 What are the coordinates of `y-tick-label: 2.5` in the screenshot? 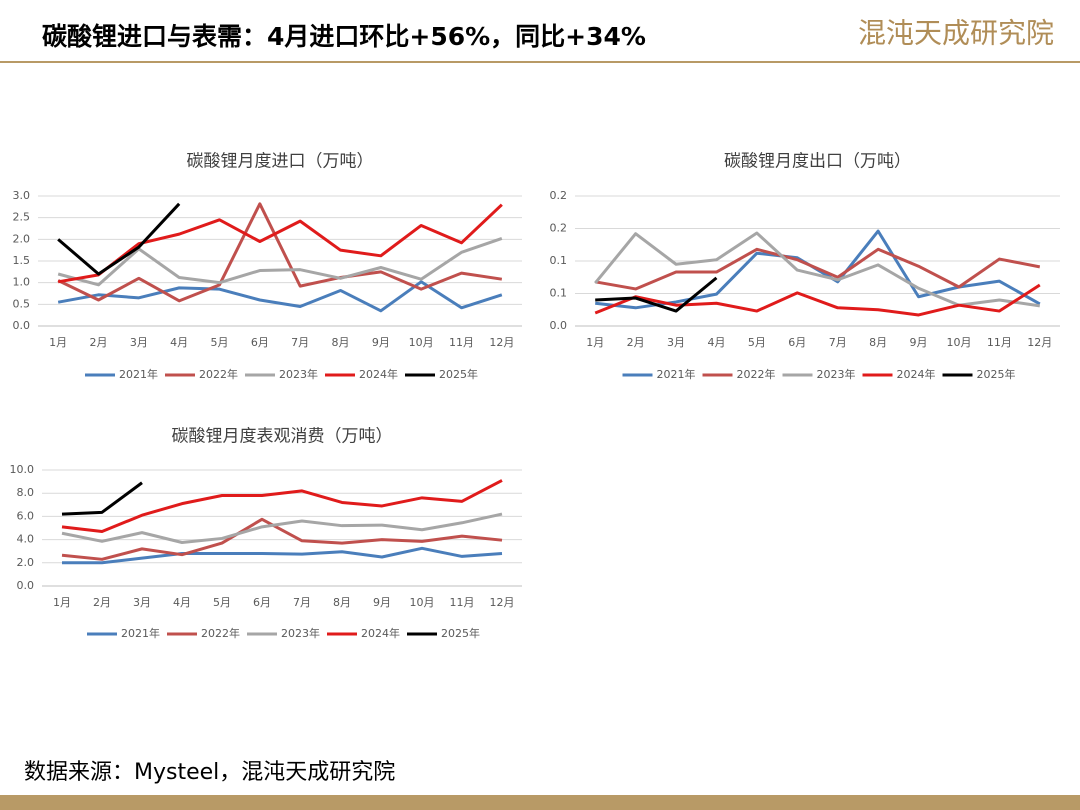 It's located at (22, 217).